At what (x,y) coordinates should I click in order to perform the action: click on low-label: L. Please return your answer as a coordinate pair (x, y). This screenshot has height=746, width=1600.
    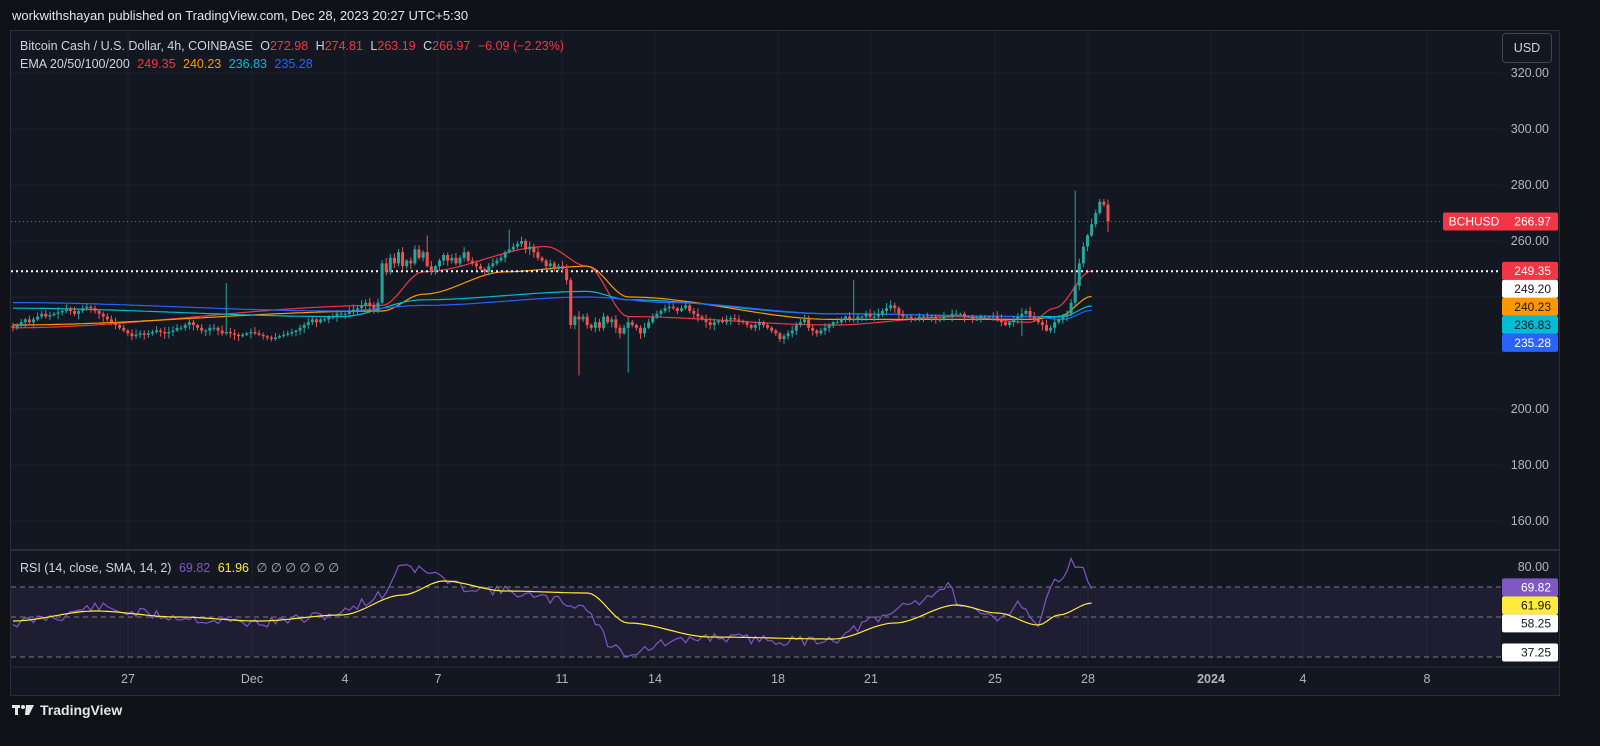
    Looking at the image, I should click on (374, 46).